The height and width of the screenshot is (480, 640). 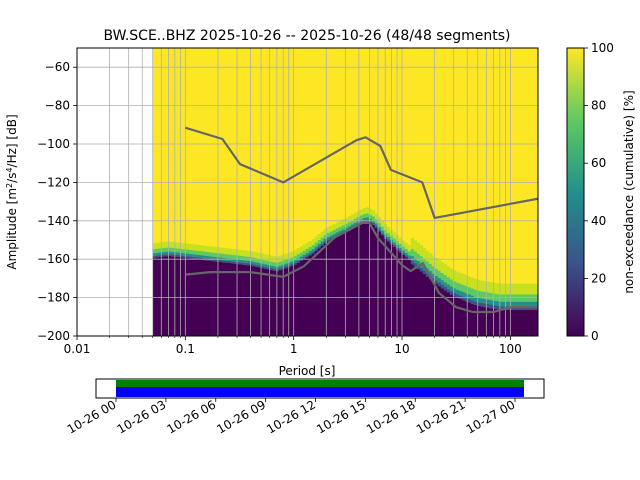 I want to click on x-axis-ticks: 0.01 0.1 1 10 100, so click(x=293, y=346).